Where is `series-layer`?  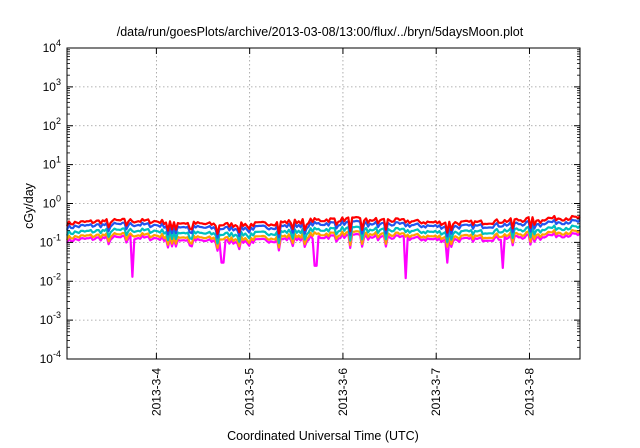
series-layer is located at coordinates (323, 247).